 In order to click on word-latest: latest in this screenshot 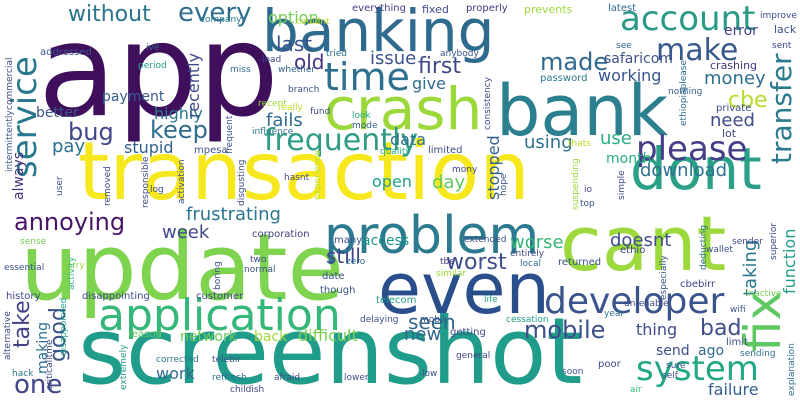, I will do `click(622, 8)`.